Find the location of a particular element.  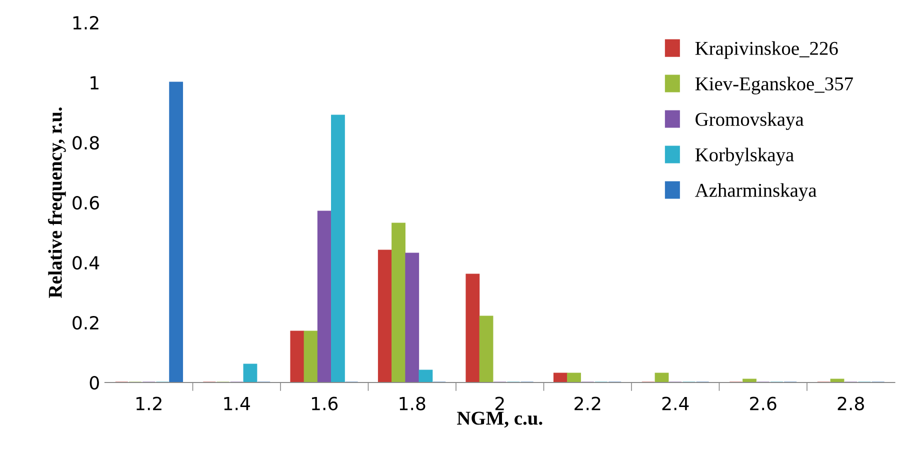

y-tick-label: 1.2 is located at coordinates (85, 23).